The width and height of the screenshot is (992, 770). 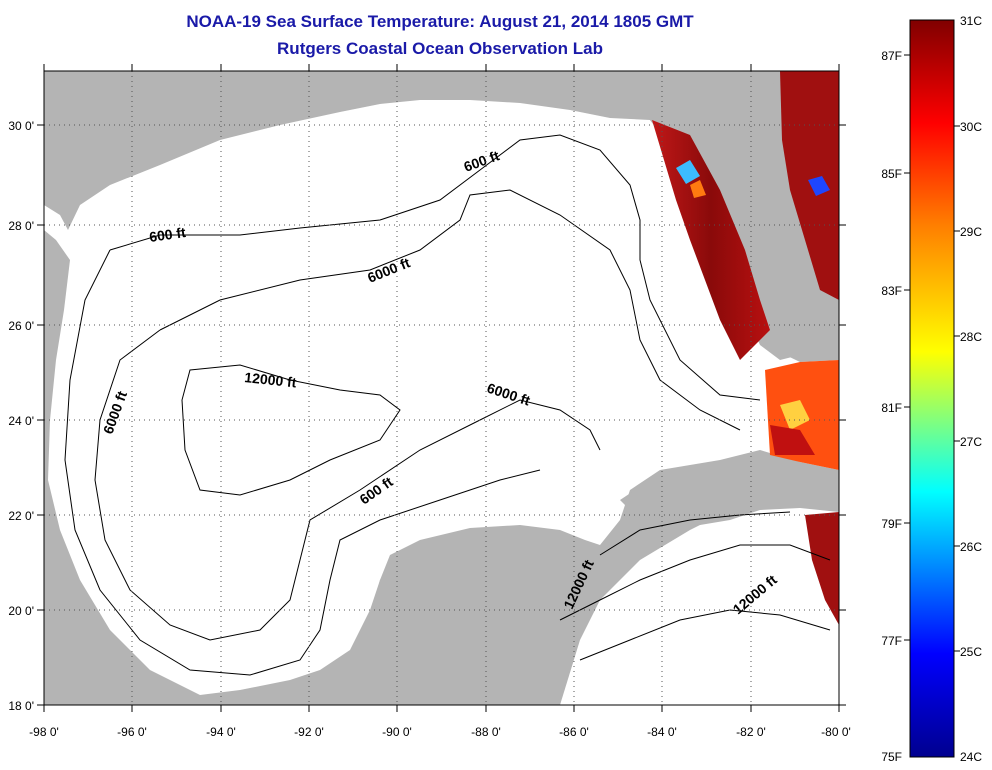 I want to click on colorbar-f-label: 79F, so click(x=891, y=524).